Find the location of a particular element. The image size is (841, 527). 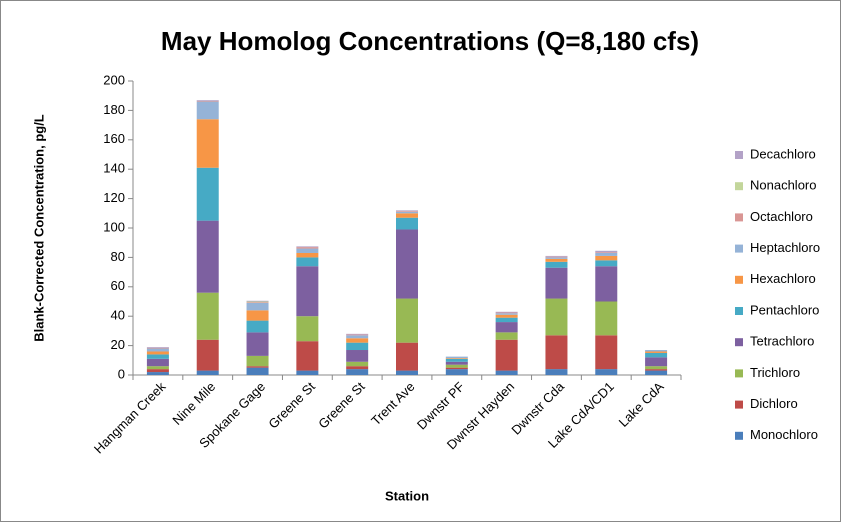

x-axis-label: Station is located at coordinates (407, 495).